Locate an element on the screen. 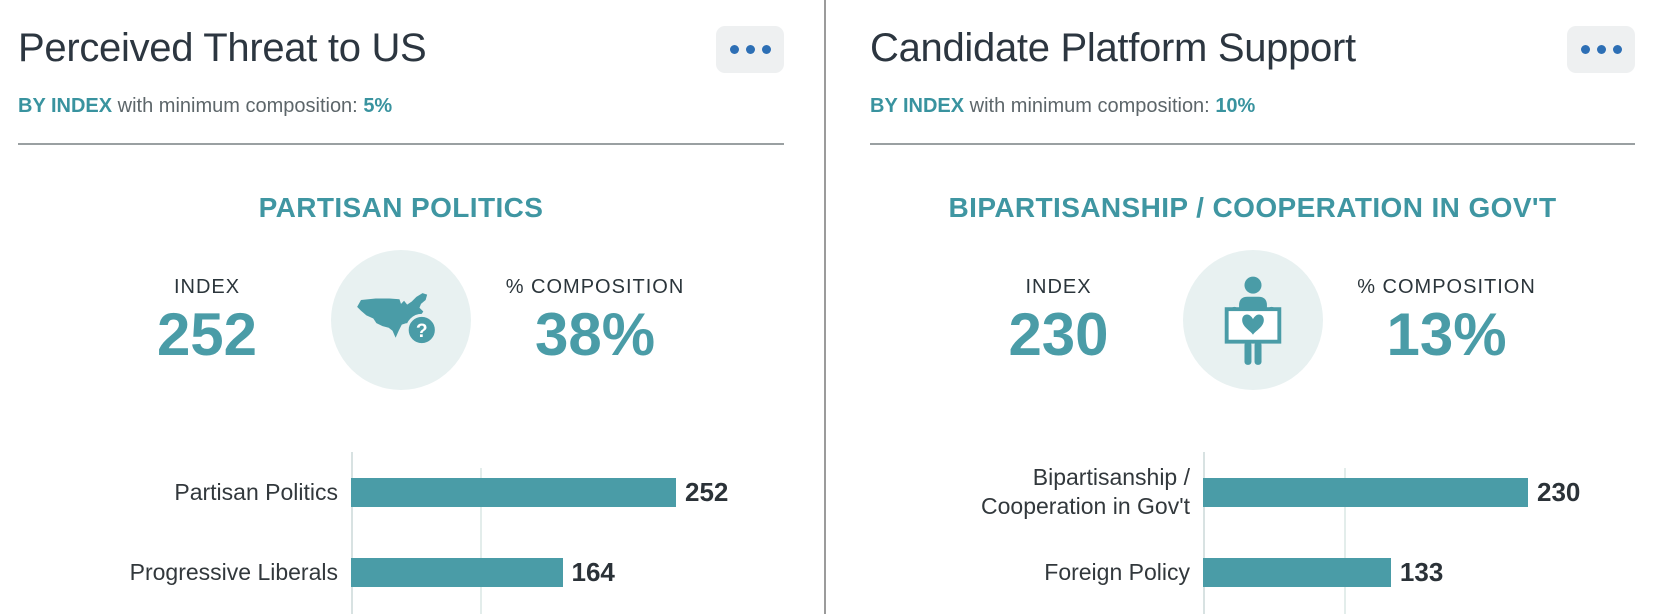 The image size is (1668, 614). page-title: Perceived Threat to US is located at coordinates (222, 48).